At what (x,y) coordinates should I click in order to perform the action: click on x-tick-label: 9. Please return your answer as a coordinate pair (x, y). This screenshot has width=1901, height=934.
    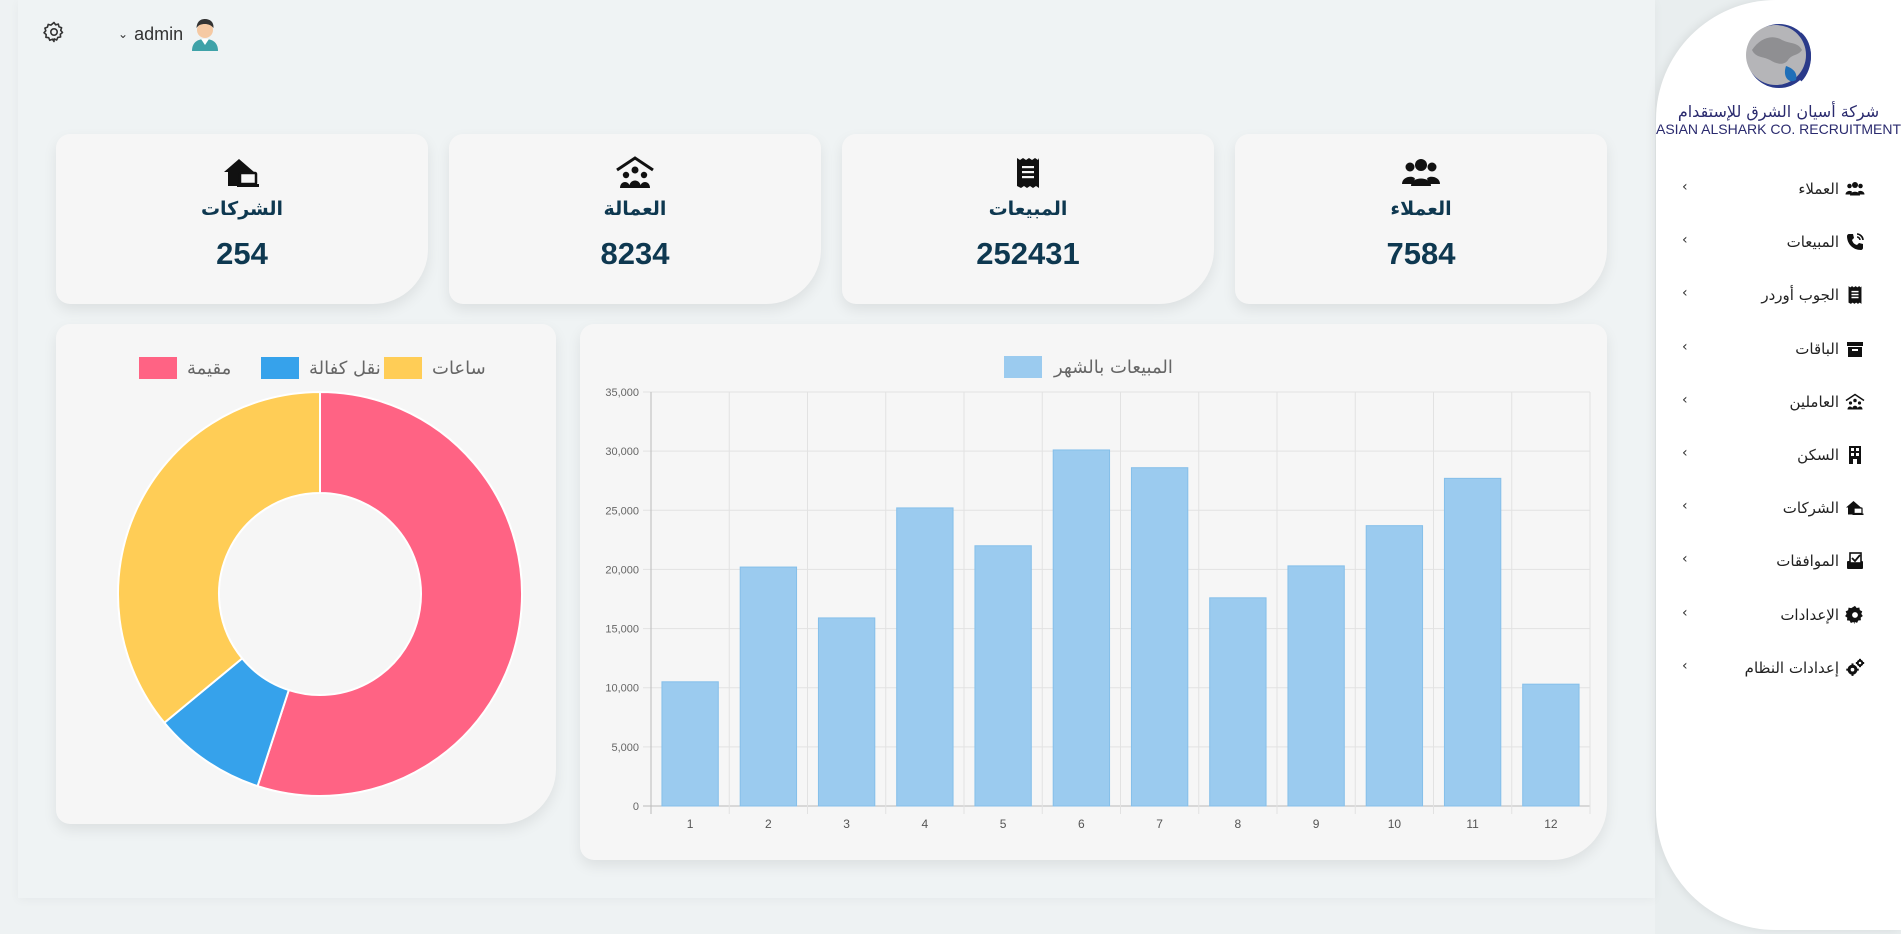
    Looking at the image, I should click on (1316, 824).